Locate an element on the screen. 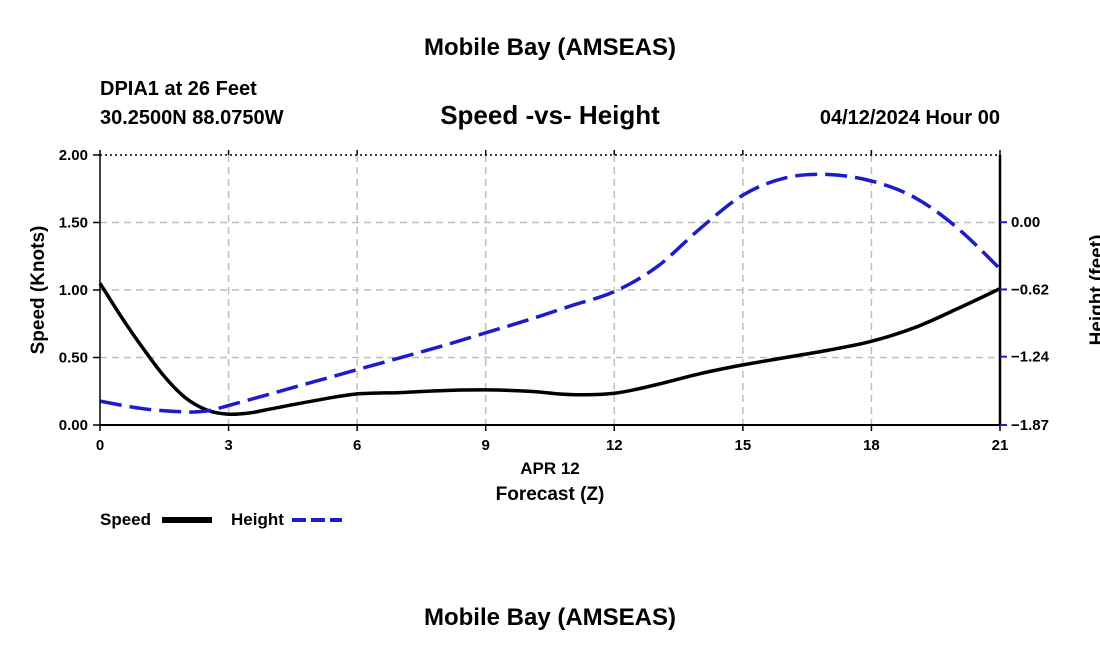  x-tick-label-6: 6 is located at coordinates (357, 445).